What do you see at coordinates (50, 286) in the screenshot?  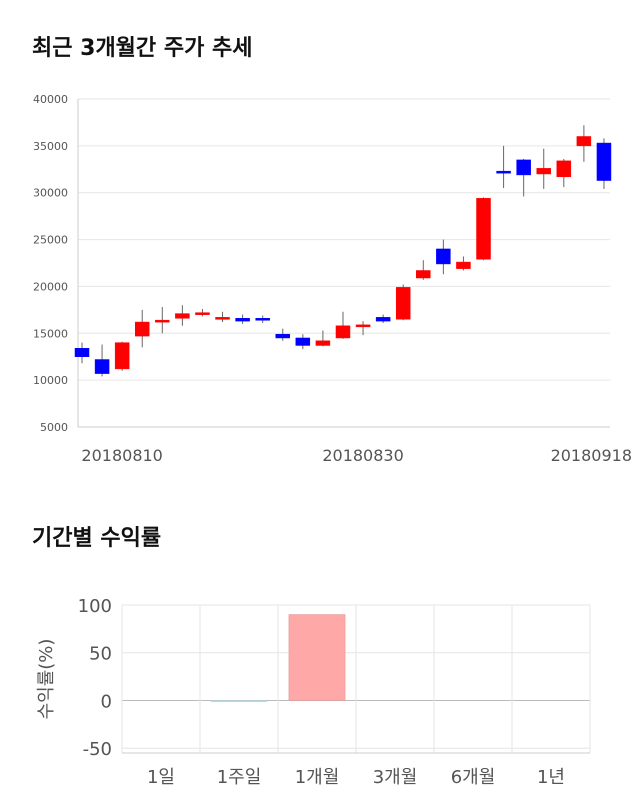 I see `y-tick-label: 20000` at bounding box center [50, 286].